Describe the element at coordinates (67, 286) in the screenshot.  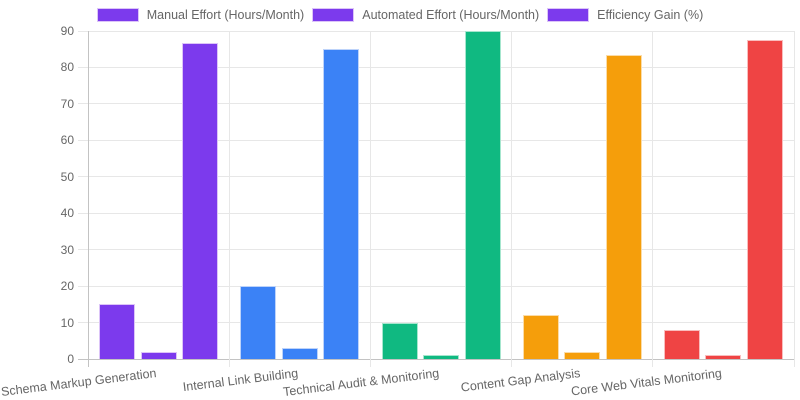
I see `y-axis-label-20: 20` at that location.